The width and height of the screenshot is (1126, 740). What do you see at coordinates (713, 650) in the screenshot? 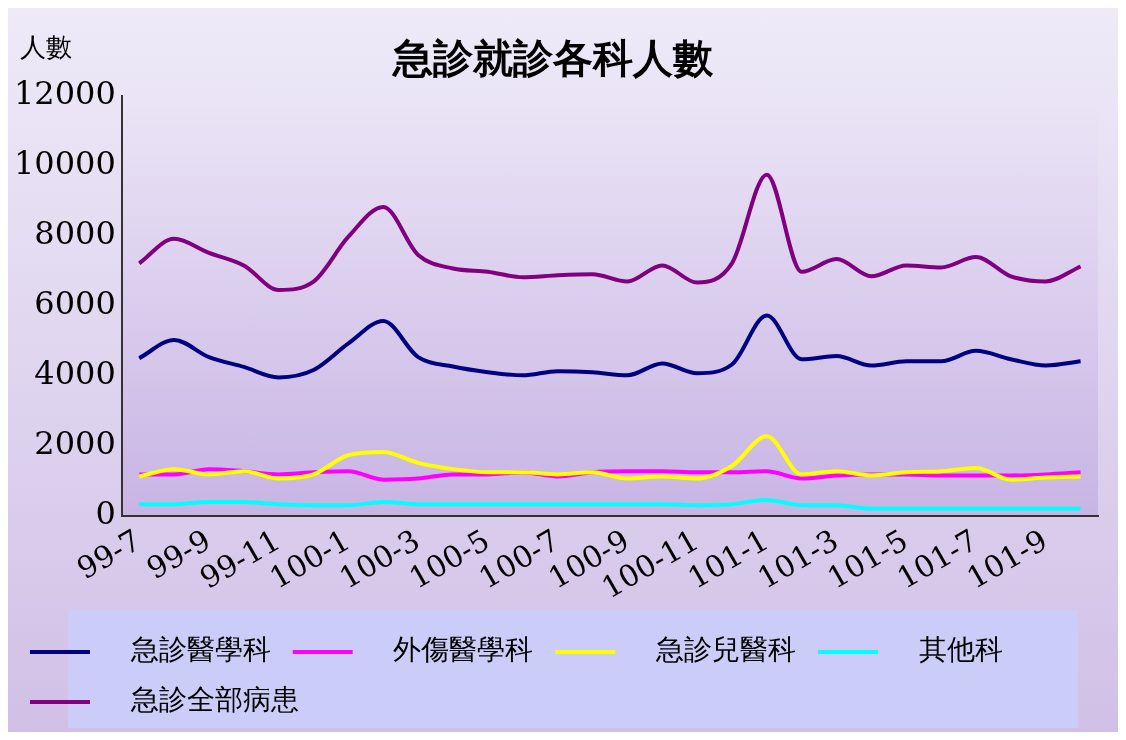
I see `legend-label: 急診兒醫科` at bounding box center [713, 650].